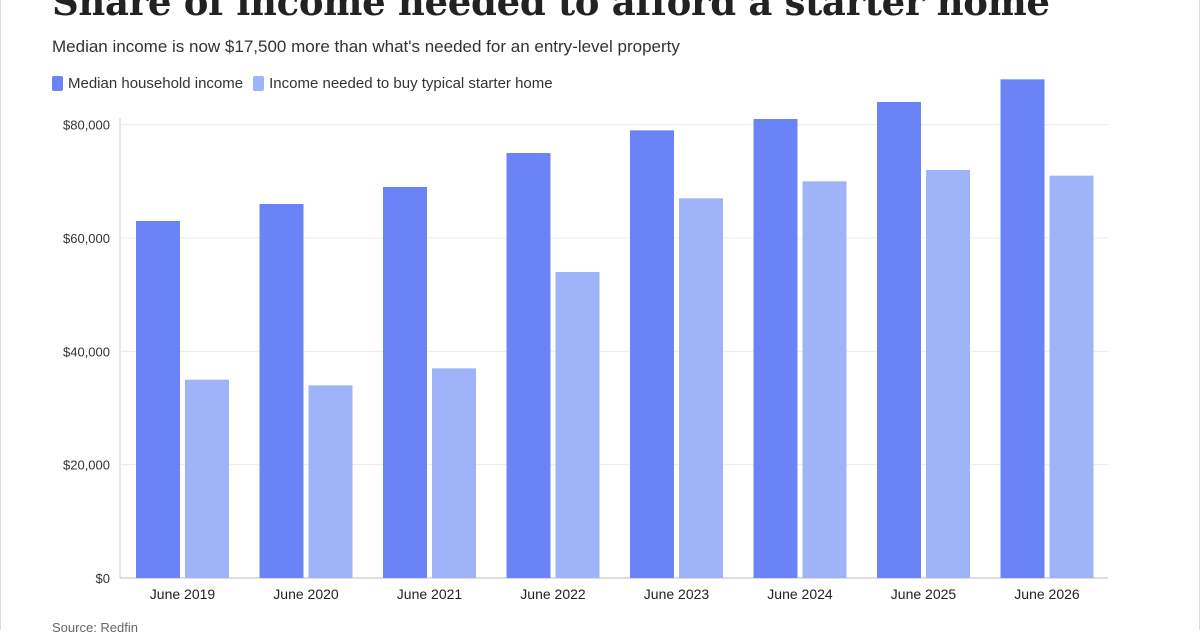 This screenshot has width=1200, height=635. I want to click on y-tick-label: $0, so click(103, 578).